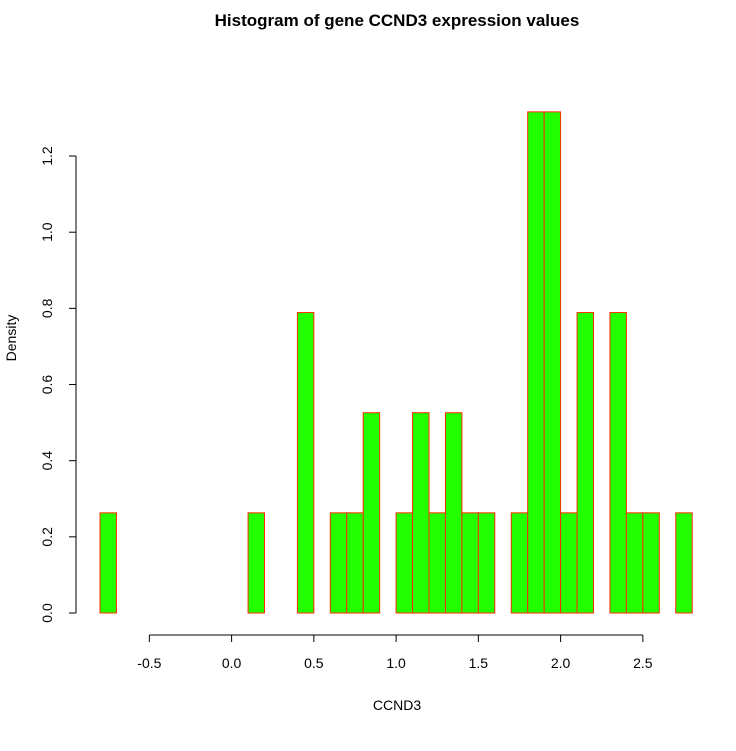 This screenshot has height=751, width=736. What do you see at coordinates (47, 385) in the screenshot?
I see `y-tick-label: 0.6` at bounding box center [47, 385].